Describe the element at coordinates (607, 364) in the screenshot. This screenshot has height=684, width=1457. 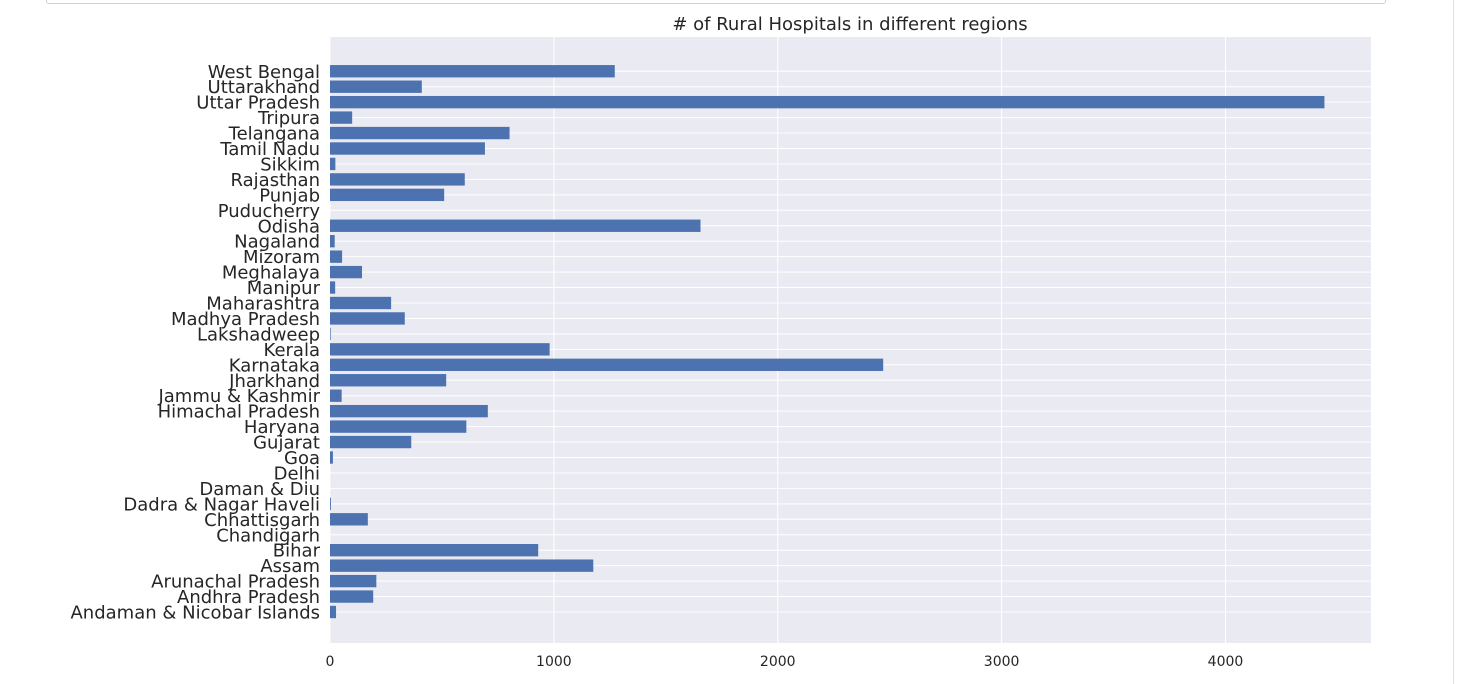
I see `bar-karnataka` at that location.